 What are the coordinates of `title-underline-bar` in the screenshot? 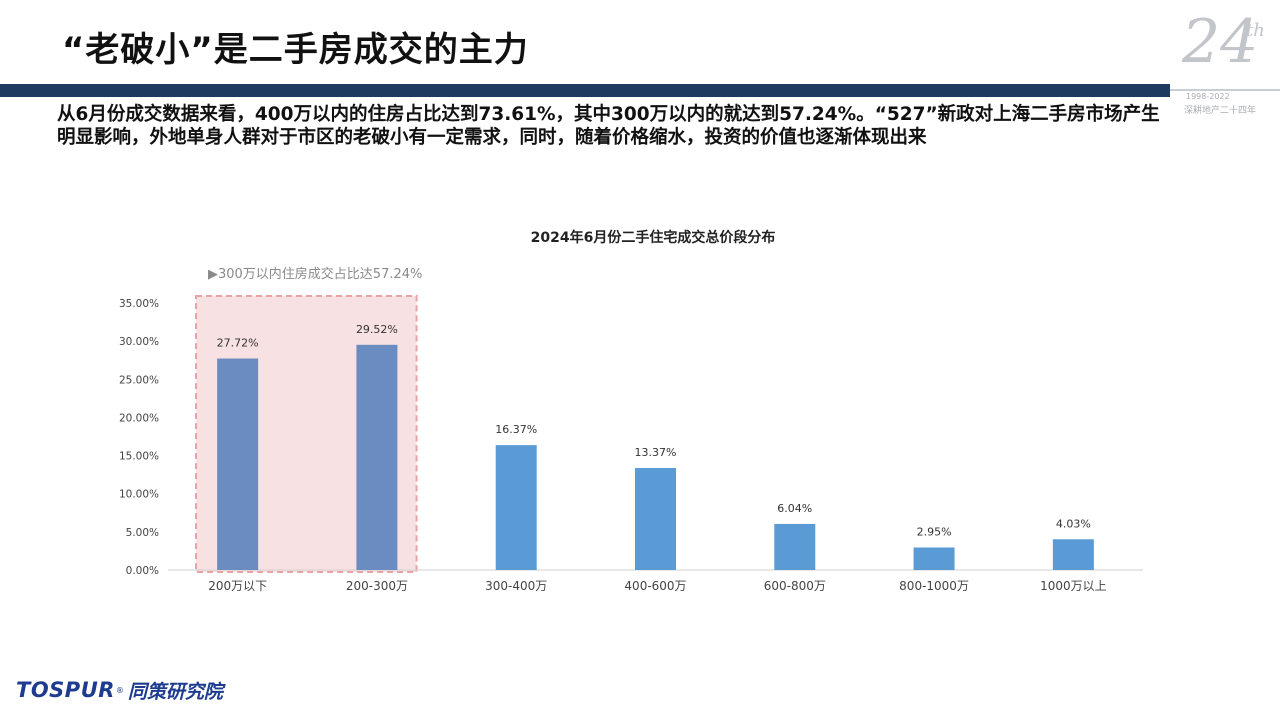 It's located at (585, 90).